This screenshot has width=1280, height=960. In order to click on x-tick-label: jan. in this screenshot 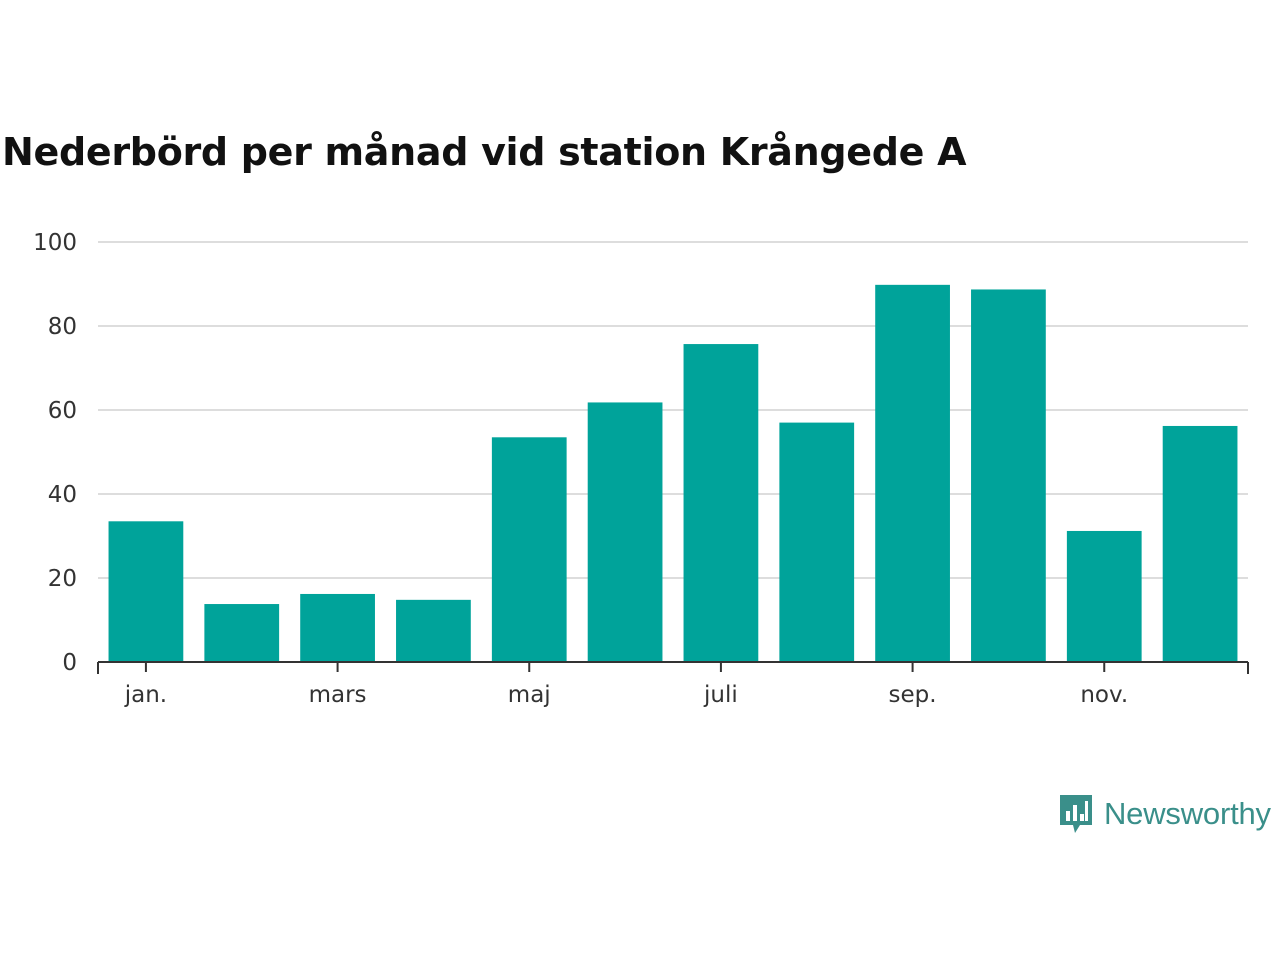, I will do `click(145, 695)`.